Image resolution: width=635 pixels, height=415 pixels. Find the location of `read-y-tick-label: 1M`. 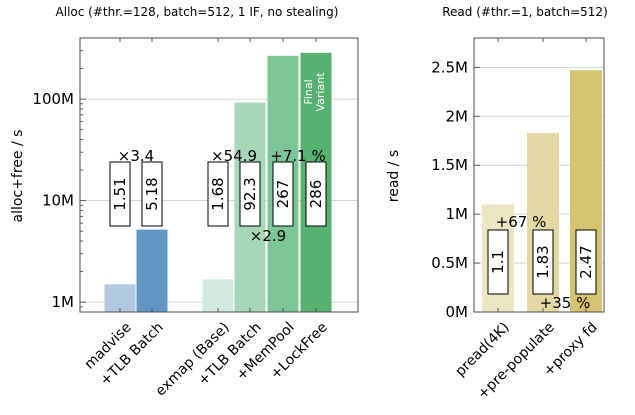

read-y-tick-label: 1M is located at coordinates (457, 214).